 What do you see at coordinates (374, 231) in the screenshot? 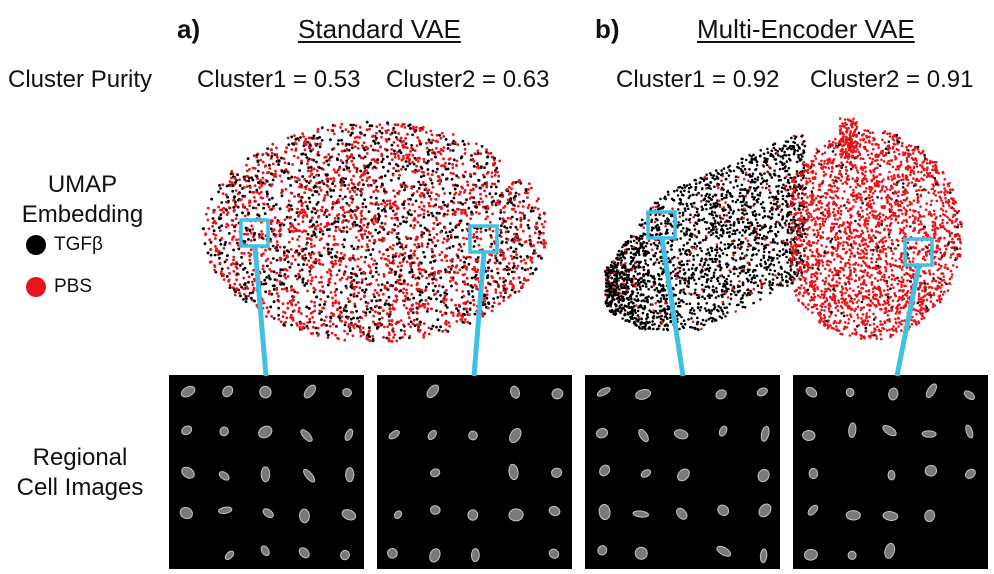
I see `umap-scatter-standard-vae` at bounding box center [374, 231].